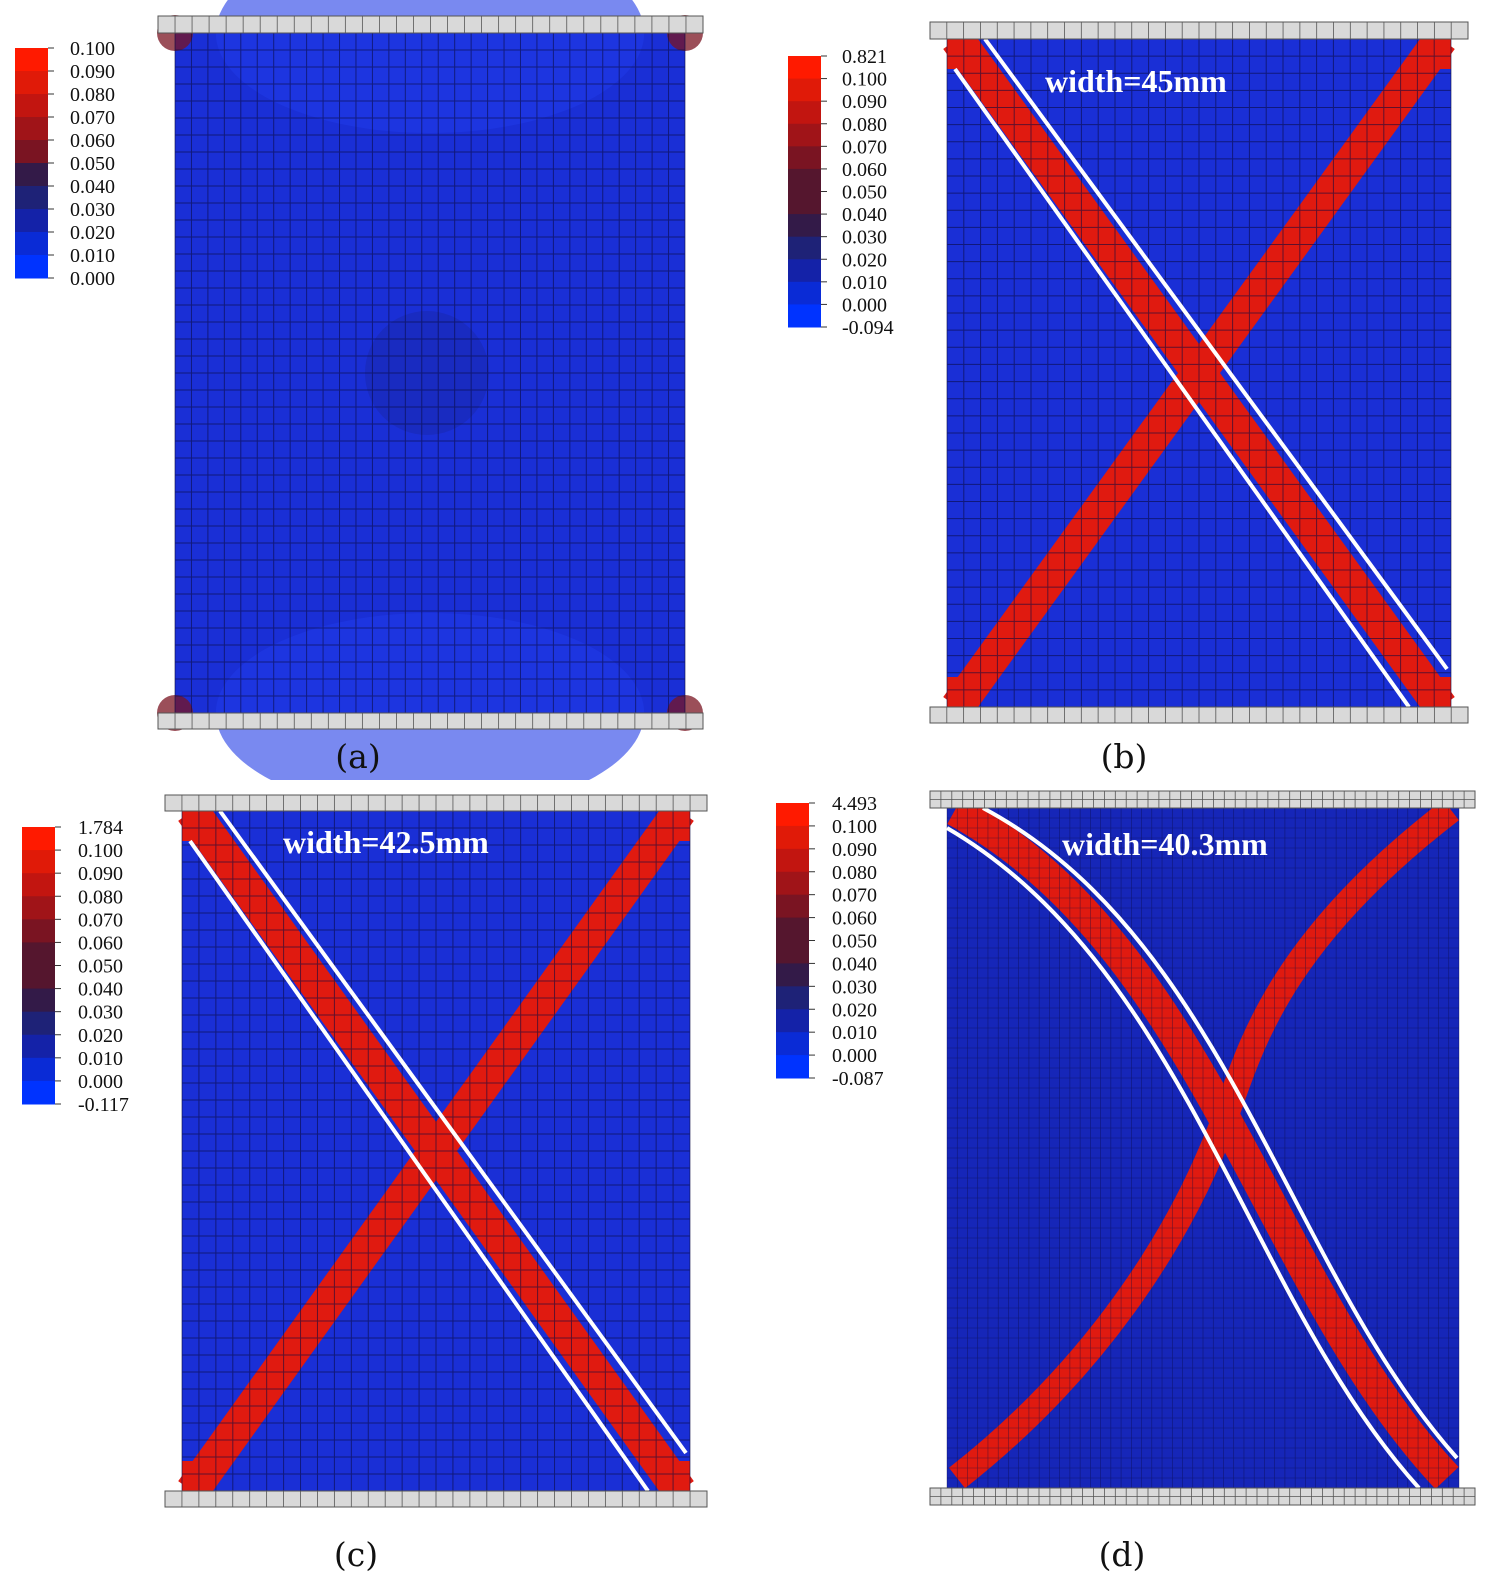 This screenshot has height=1586, width=1505. What do you see at coordinates (356, 1554) in the screenshot?
I see `caption-c: (c)` at bounding box center [356, 1554].